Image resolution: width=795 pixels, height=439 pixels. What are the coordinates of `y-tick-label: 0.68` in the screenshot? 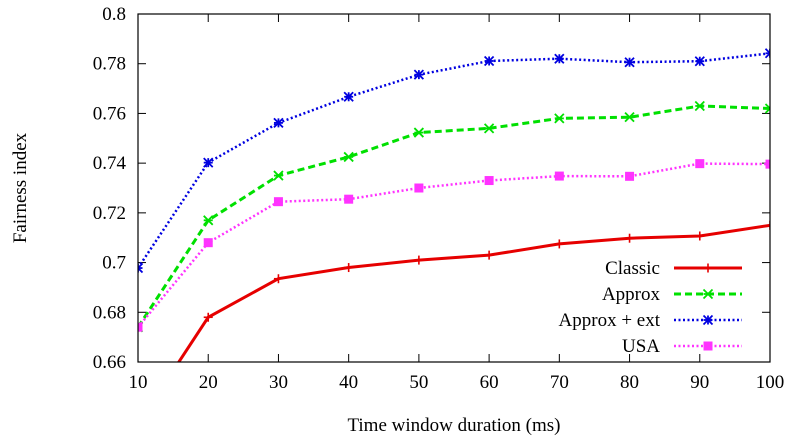 It's located at (109, 312).